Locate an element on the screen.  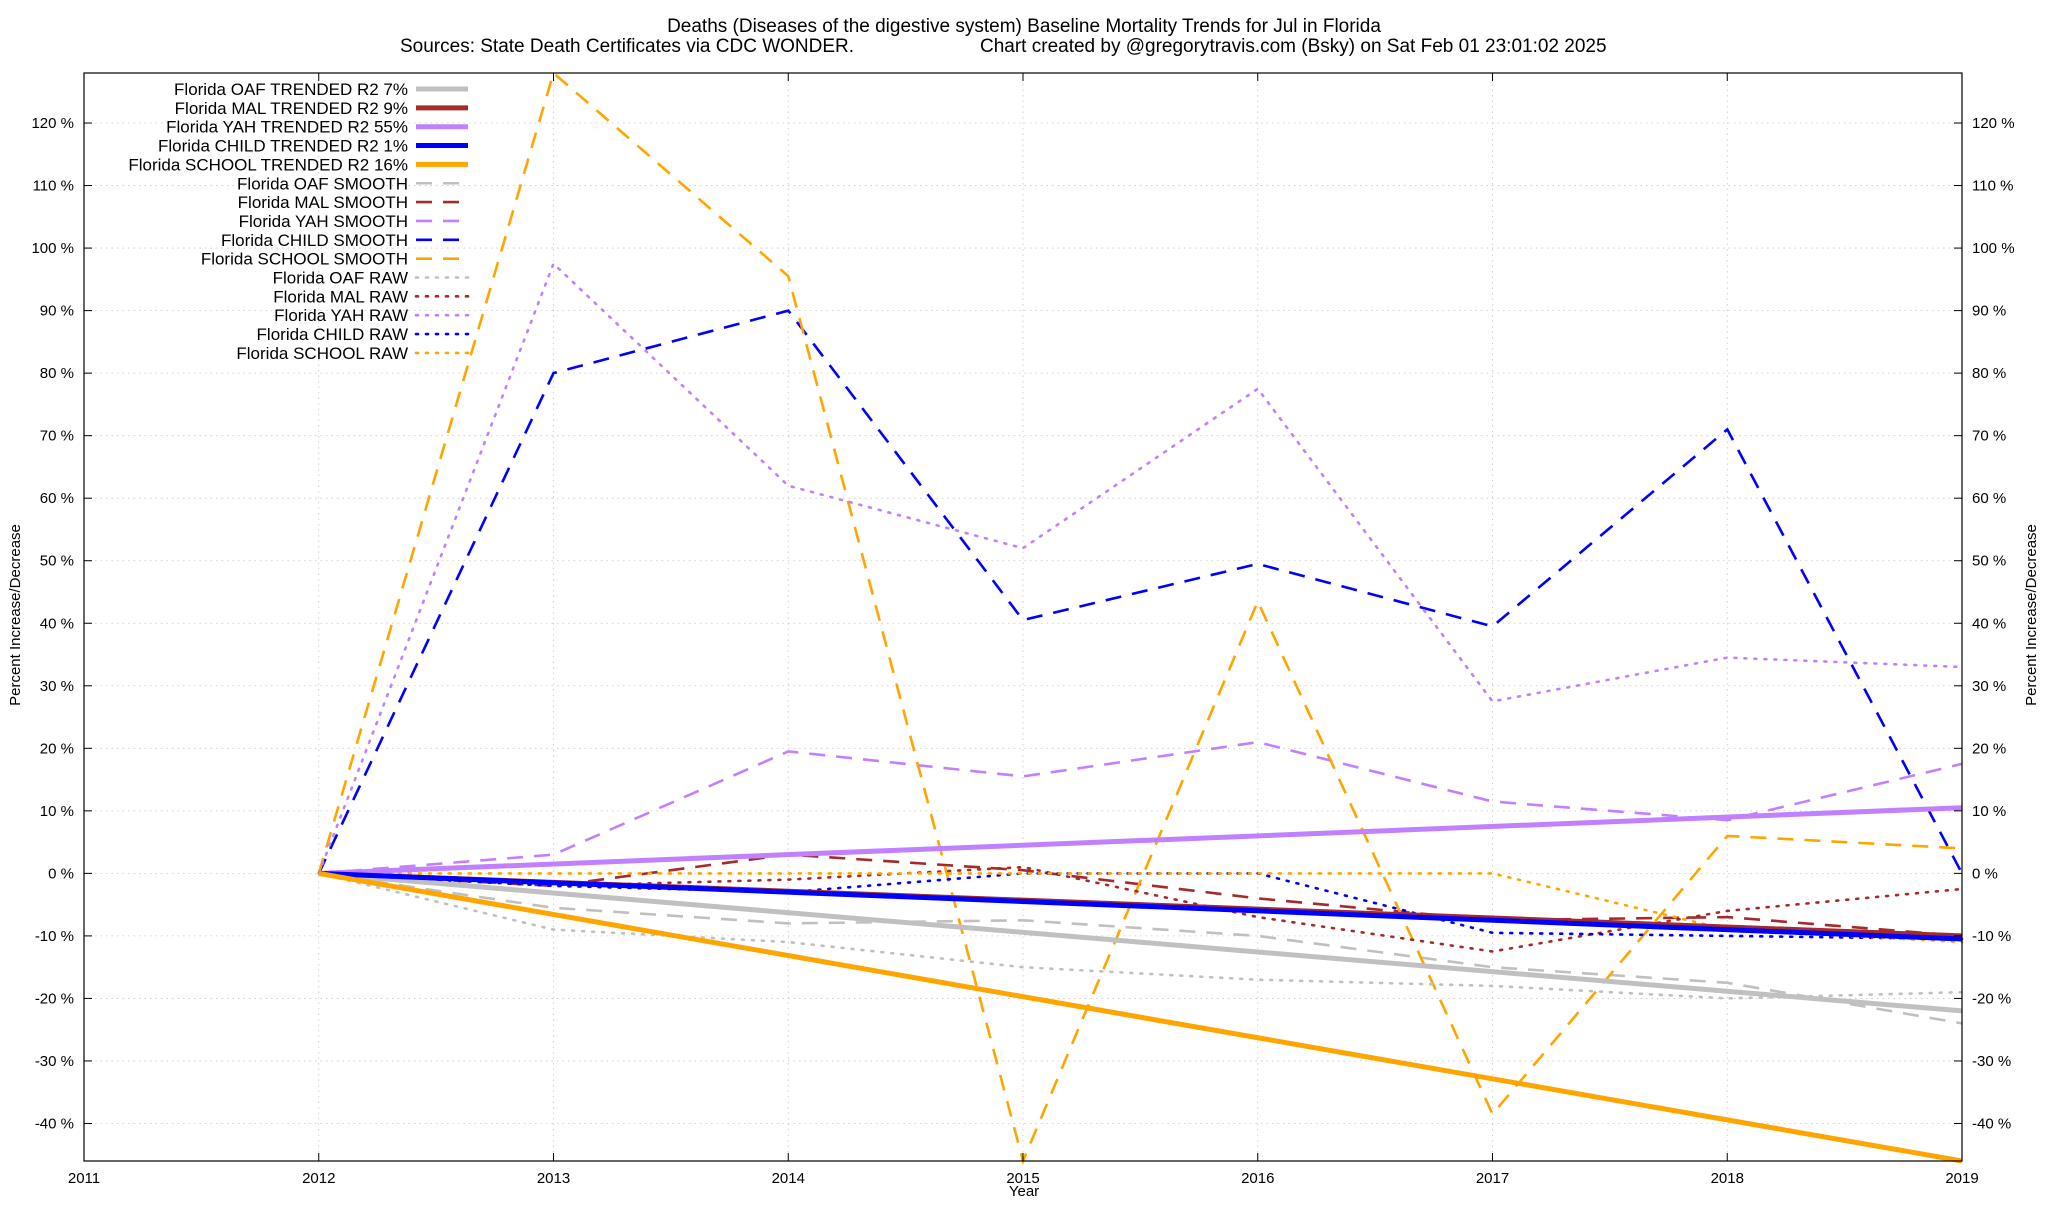
series-line-florida-mal-raw is located at coordinates (1140, 909).